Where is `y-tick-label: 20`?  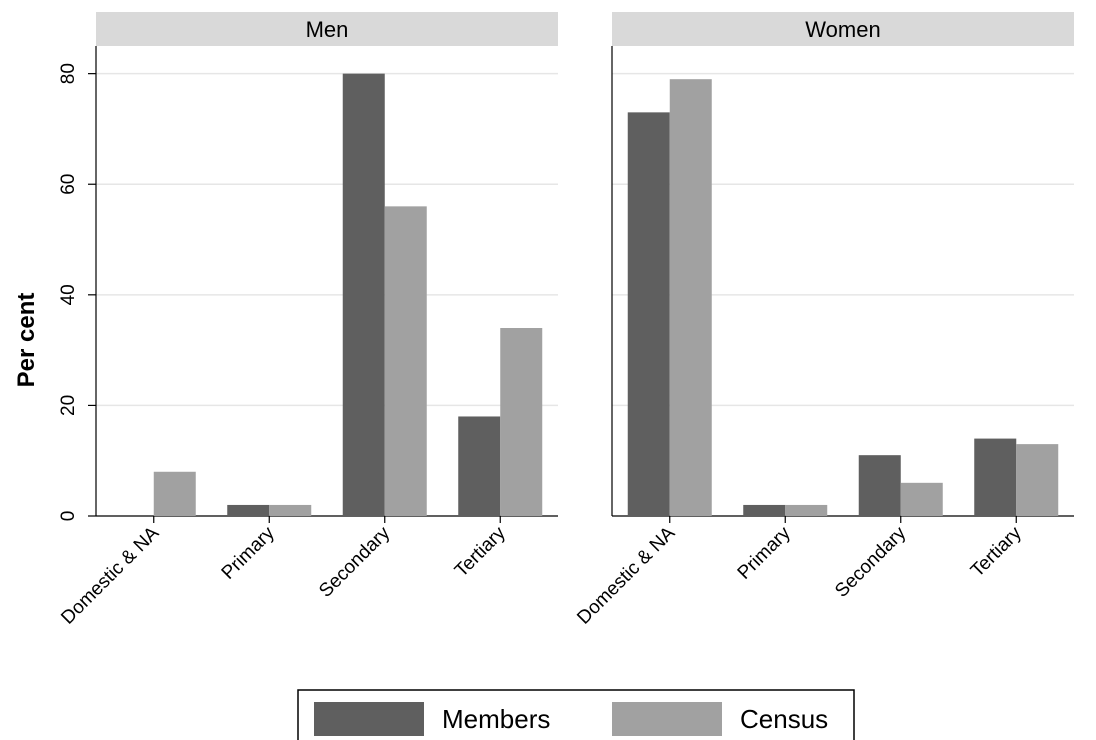 y-tick-label: 20 is located at coordinates (68, 405).